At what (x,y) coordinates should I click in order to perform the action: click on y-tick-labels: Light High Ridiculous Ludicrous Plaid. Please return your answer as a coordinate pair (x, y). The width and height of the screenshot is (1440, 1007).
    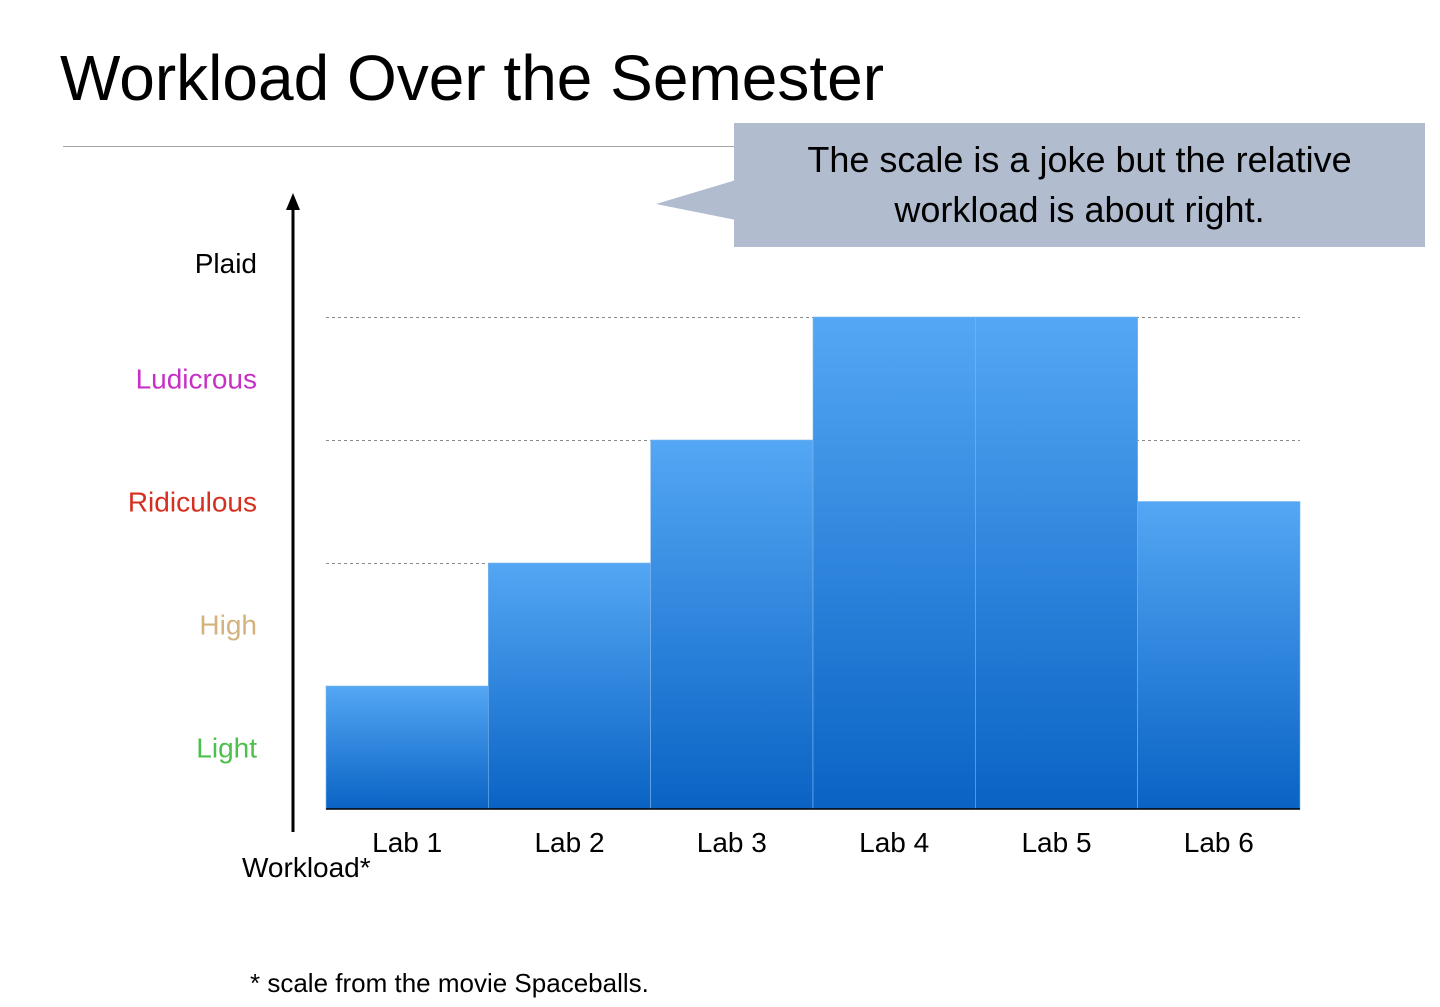
    Looking at the image, I should click on (192, 506).